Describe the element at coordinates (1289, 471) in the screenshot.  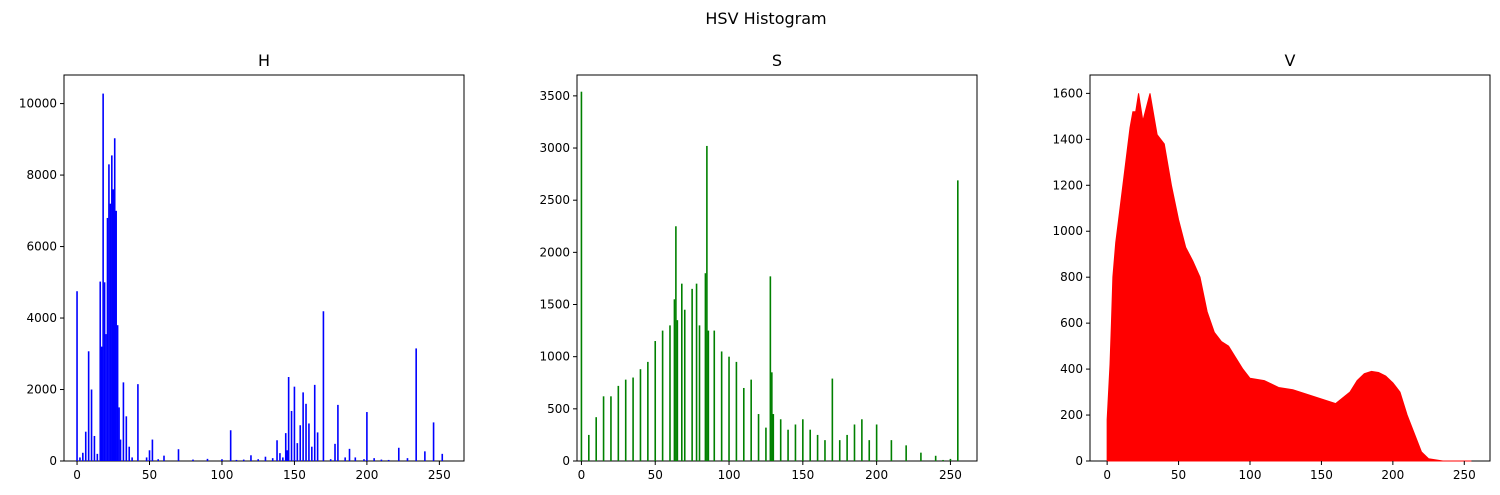
I see `v-x-ticks: 0 50 100 150 200 250` at that location.